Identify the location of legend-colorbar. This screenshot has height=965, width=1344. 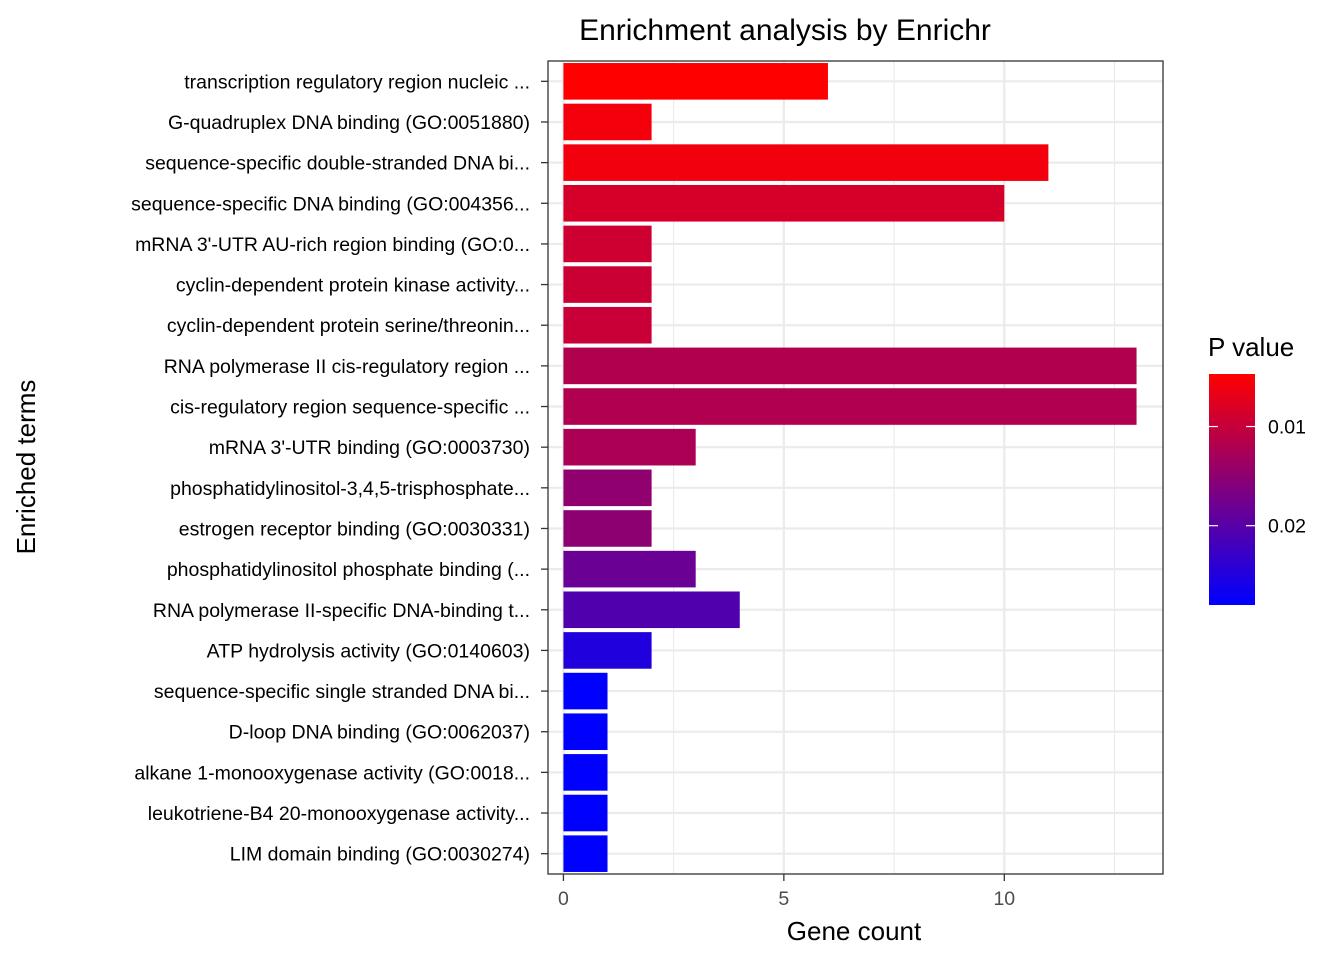
(1232, 489).